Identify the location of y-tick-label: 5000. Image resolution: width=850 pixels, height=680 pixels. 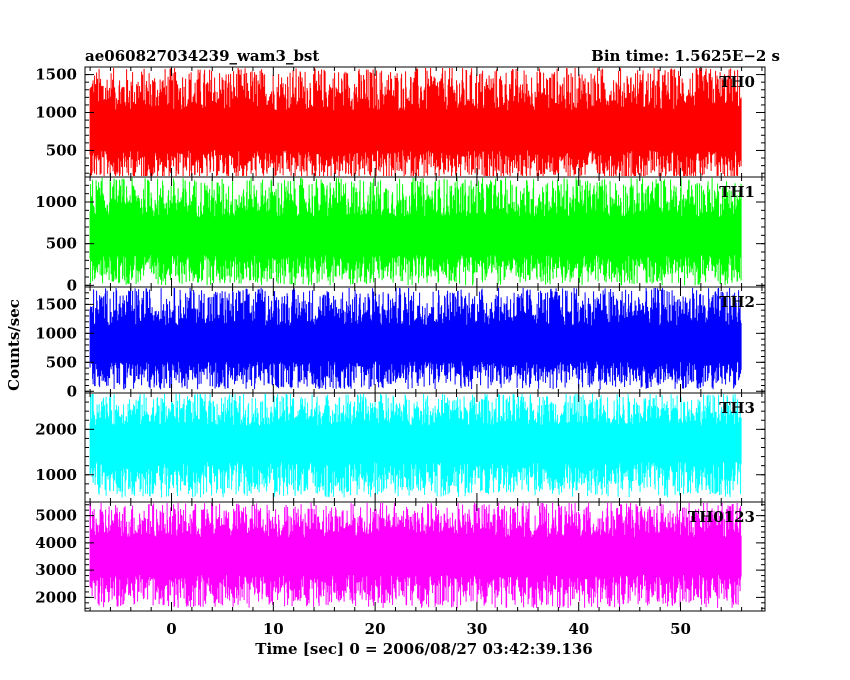
(56, 516).